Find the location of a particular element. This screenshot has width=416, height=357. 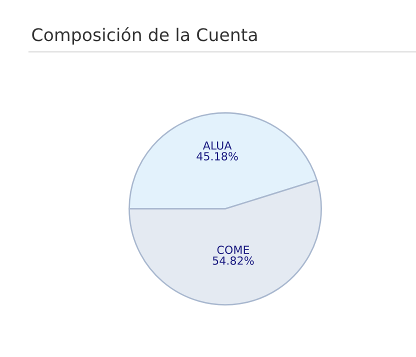

chart-title: Composición de la Cuenta is located at coordinates (144, 36).